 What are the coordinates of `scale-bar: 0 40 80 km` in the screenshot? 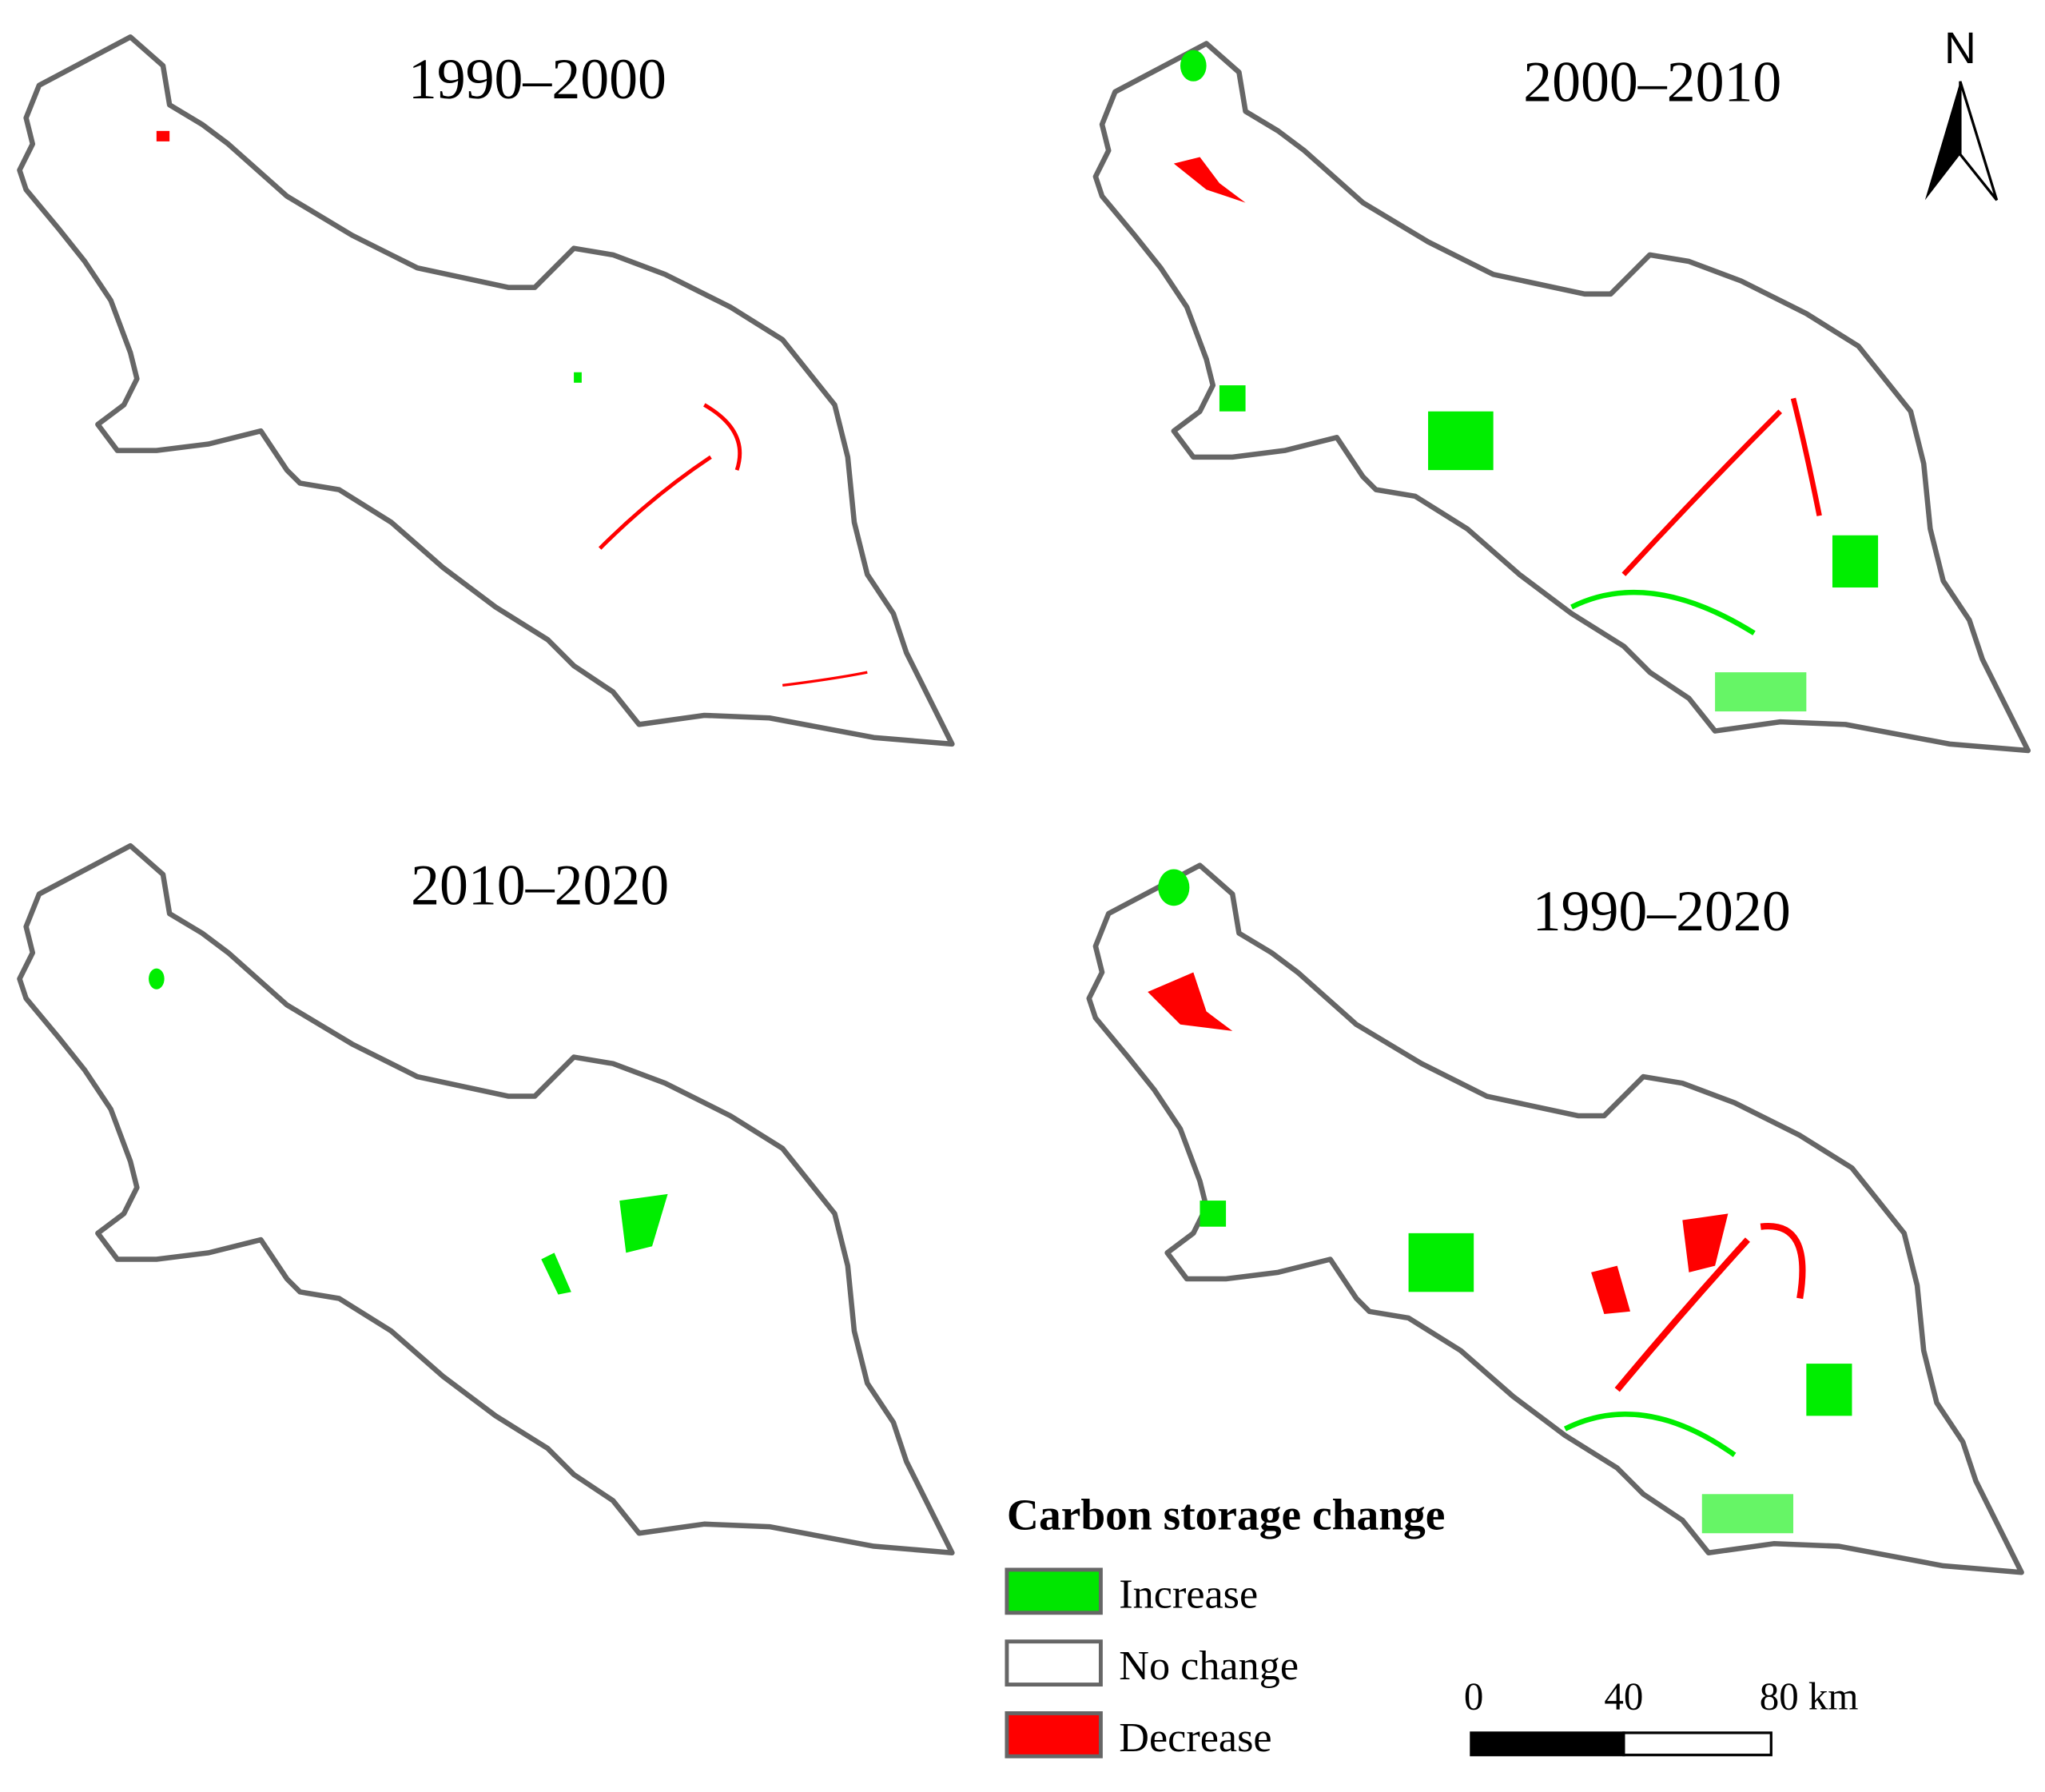 It's located at (1662, 1716).